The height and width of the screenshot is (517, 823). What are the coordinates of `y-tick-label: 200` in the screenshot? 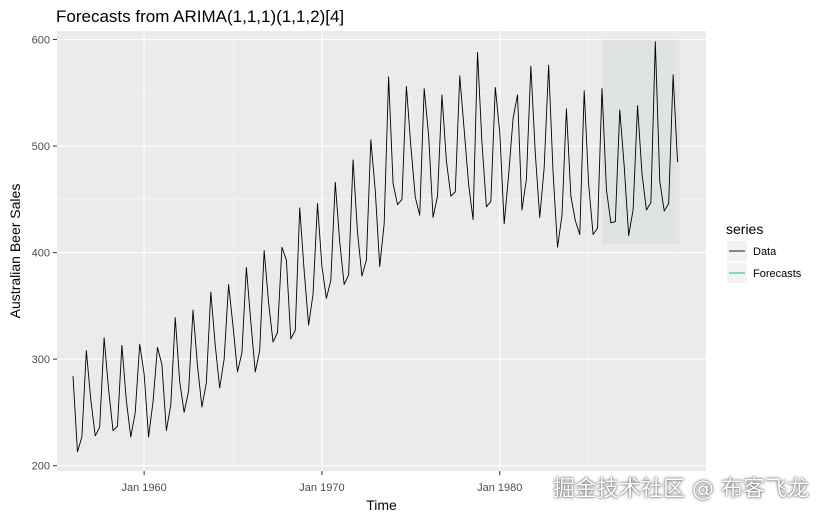 It's located at (41, 467).